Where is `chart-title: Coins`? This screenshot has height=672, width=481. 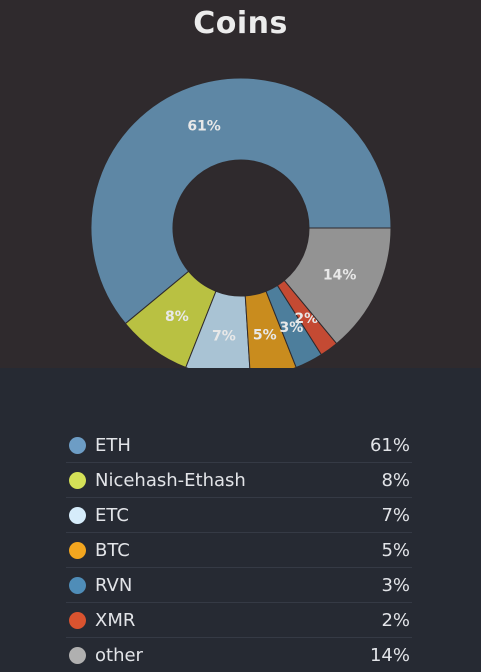
chart-title: Coins is located at coordinates (240, 23).